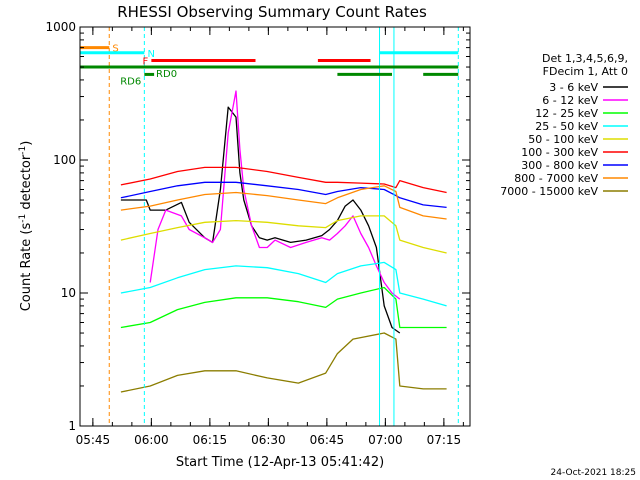  Describe the element at coordinates (566, 113) in the screenshot. I see `legend-label-3: 12 - 25 keV` at that location.